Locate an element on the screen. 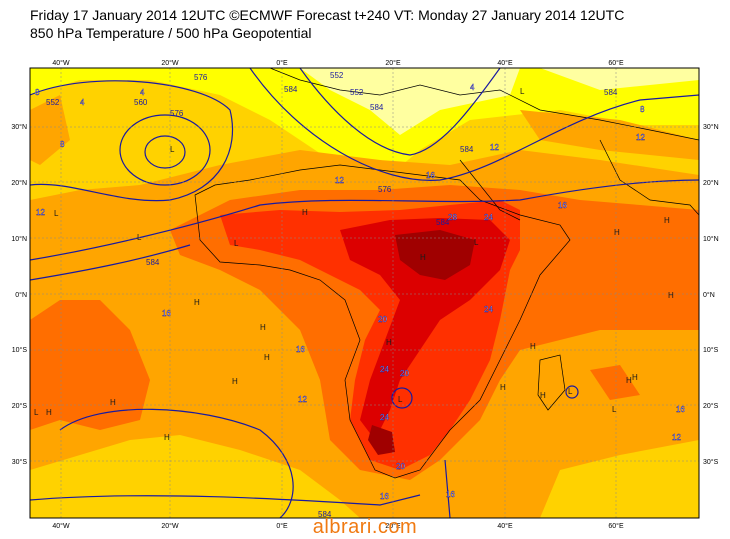 The image size is (730, 539). latitude-labels-left: 30°N 20°N 10°N 0°N 10°S 20°S 30°S is located at coordinates (19, 294).